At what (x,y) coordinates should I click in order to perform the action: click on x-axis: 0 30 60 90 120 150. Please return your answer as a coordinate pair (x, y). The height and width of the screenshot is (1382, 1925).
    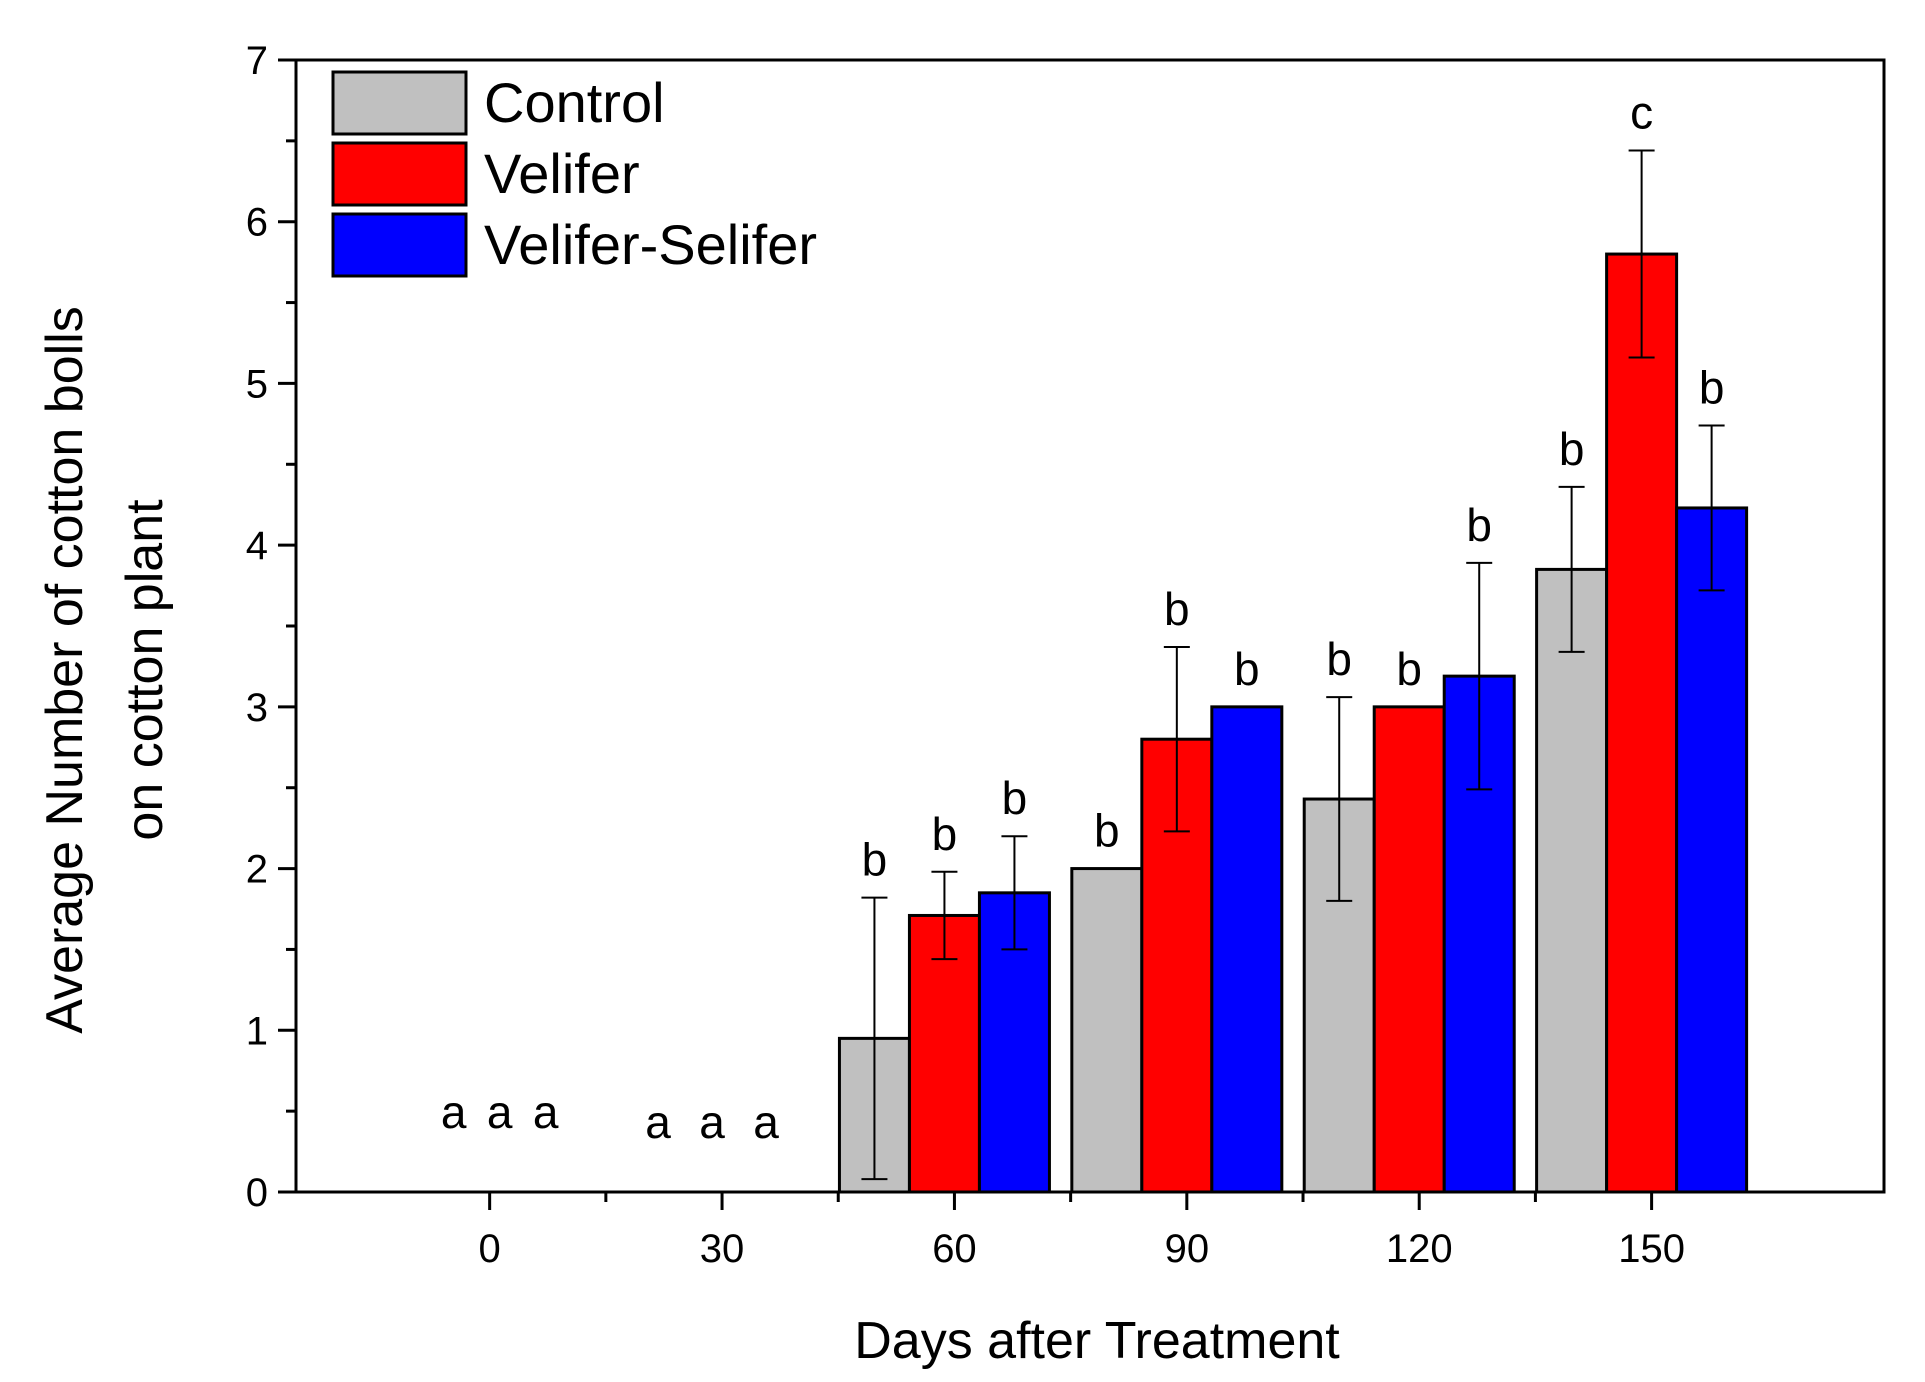
    Looking at the image, I should click on (1082, 1231).